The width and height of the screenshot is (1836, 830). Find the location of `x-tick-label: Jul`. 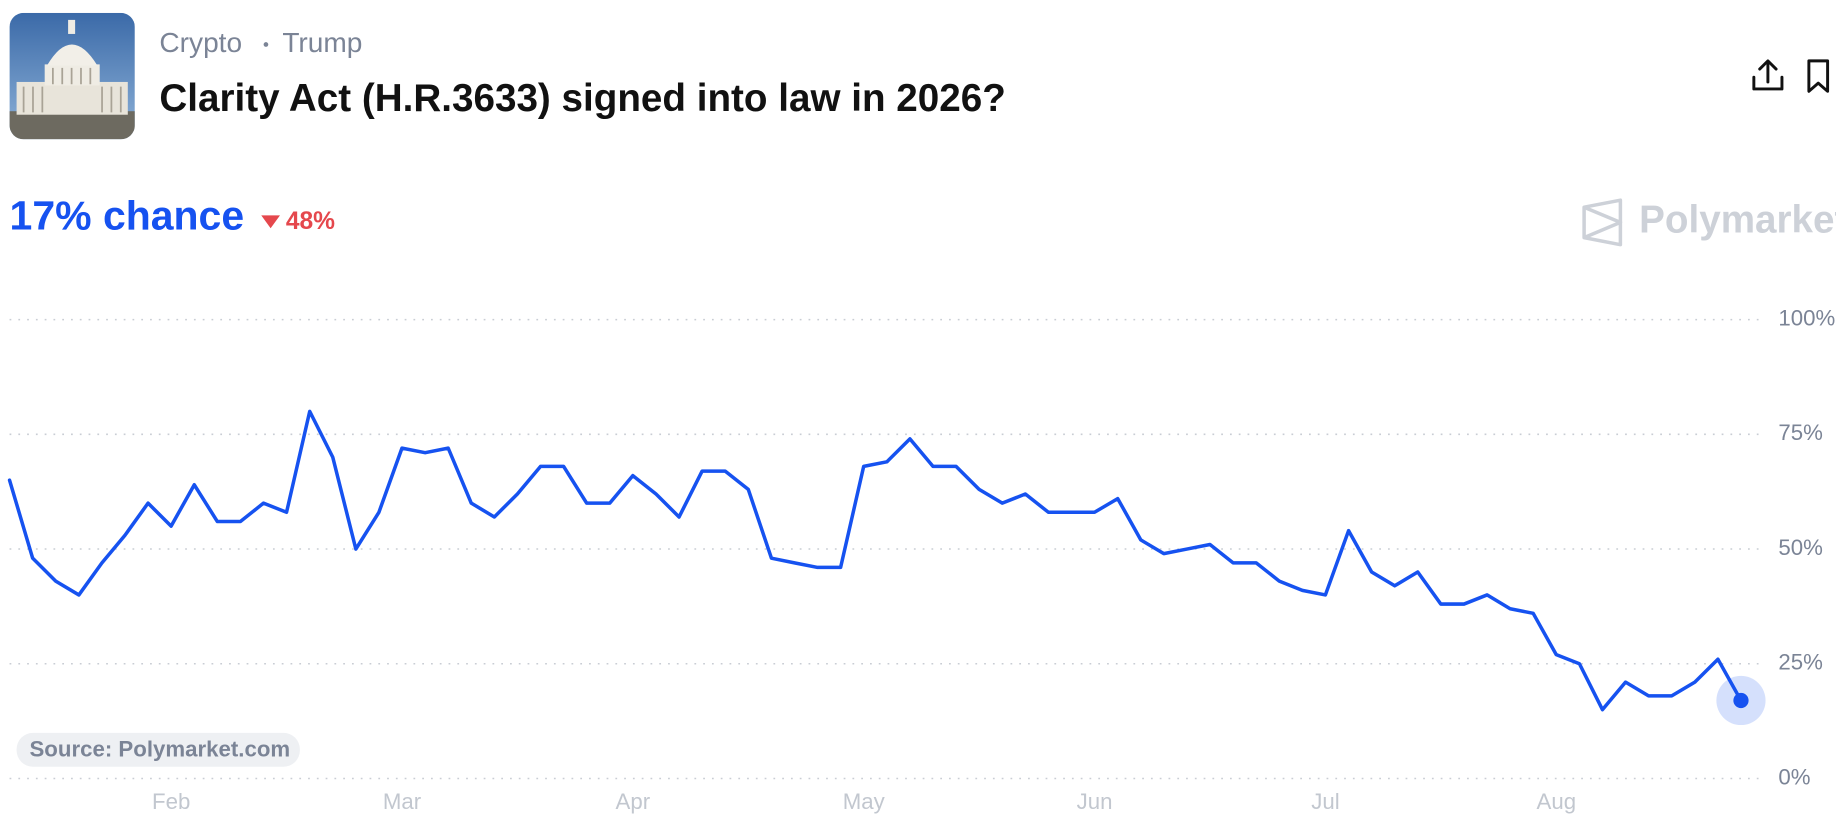

x-tick-label: Jul is located at coordinates (1325, 801).